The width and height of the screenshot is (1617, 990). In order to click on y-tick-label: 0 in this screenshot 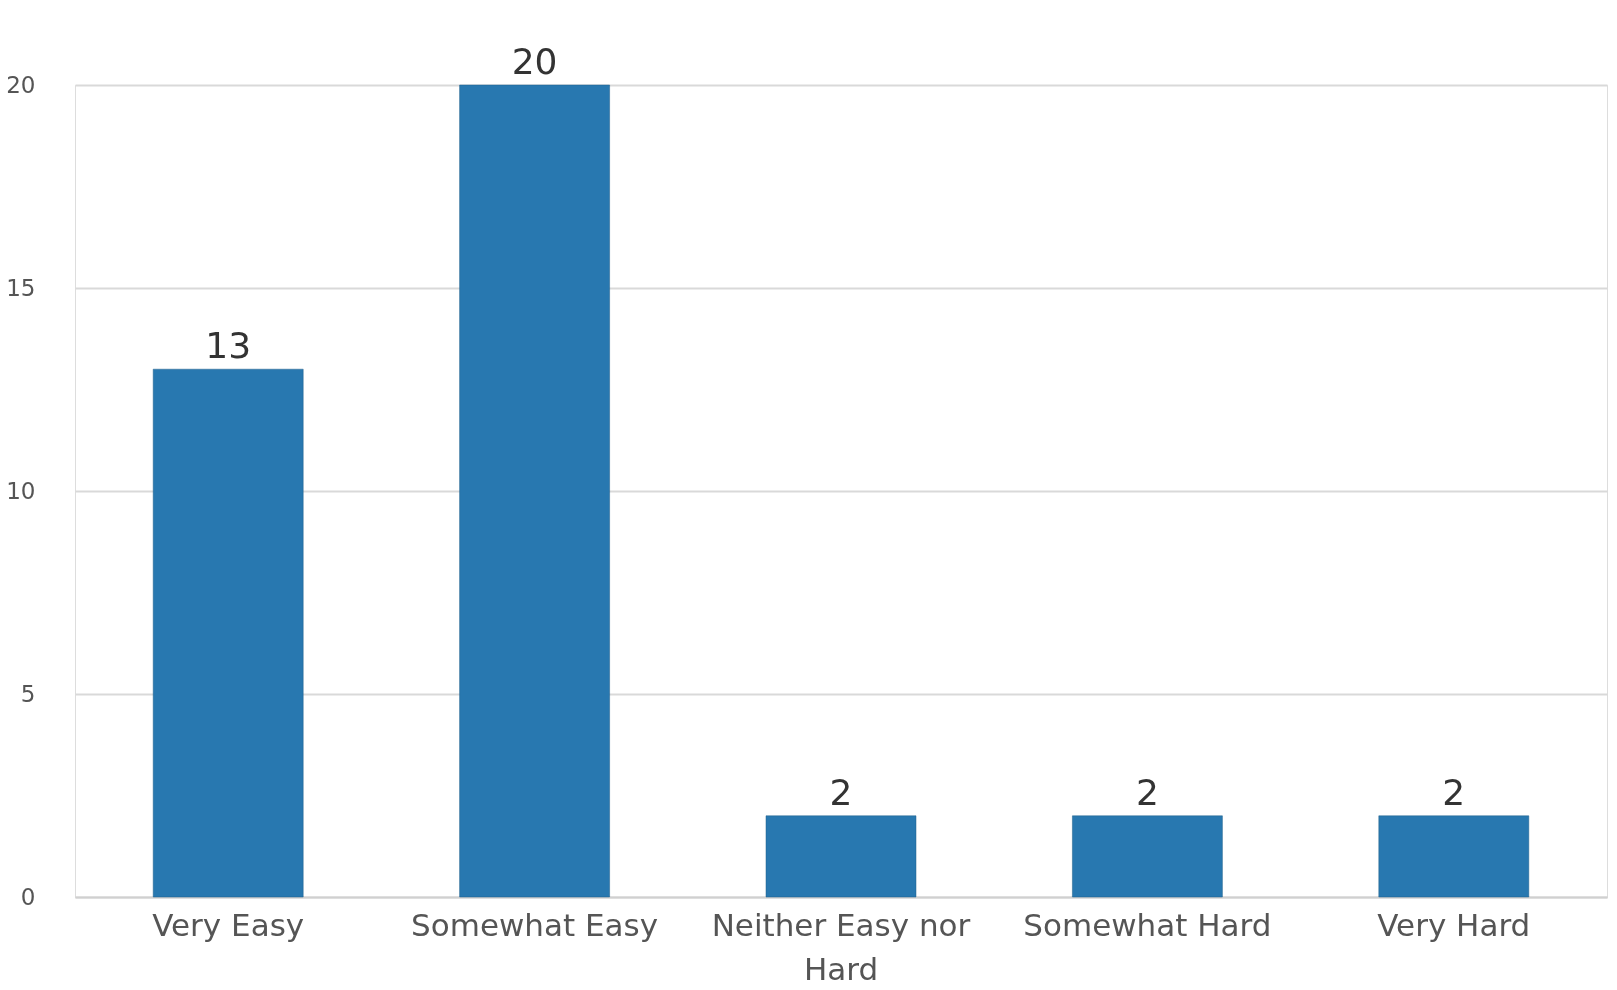, I will do `click(28, 896)`.